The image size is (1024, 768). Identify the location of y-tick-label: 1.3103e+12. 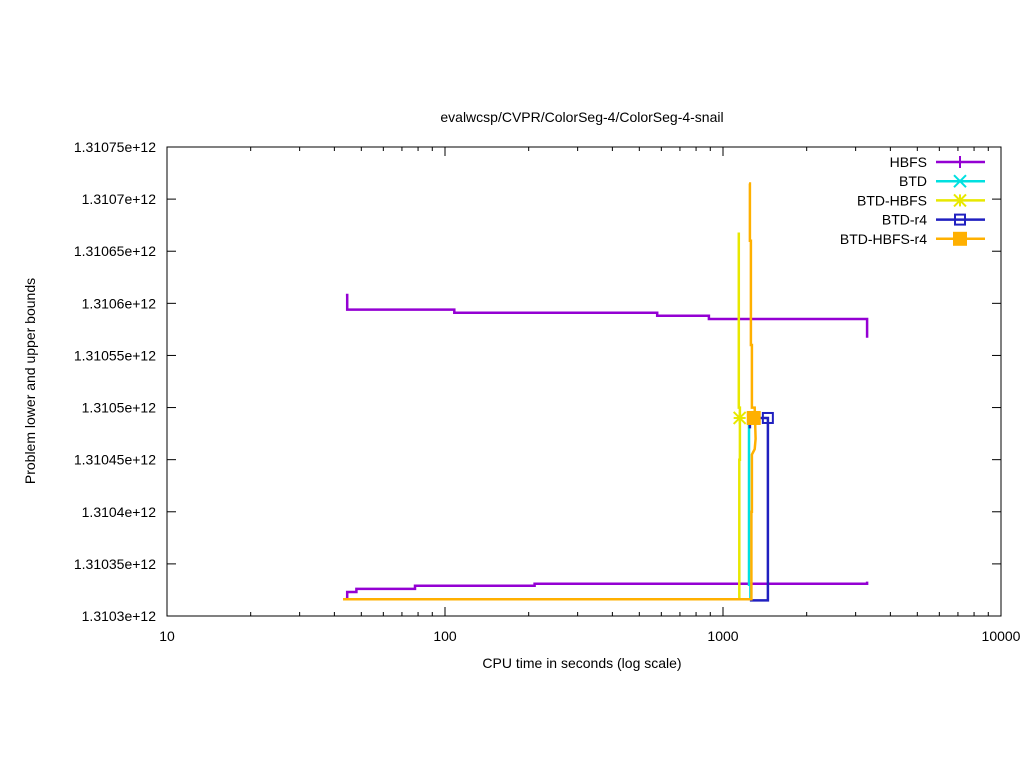
(119, 616).